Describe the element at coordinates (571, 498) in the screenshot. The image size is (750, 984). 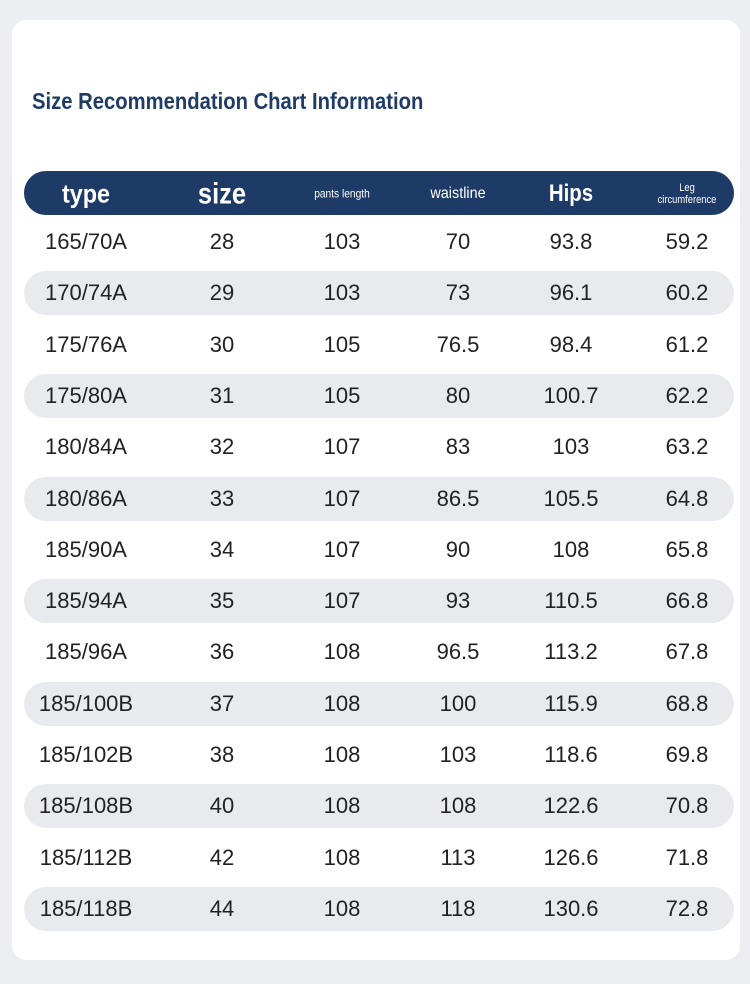
I see `table-cell: 105.5` at that location.